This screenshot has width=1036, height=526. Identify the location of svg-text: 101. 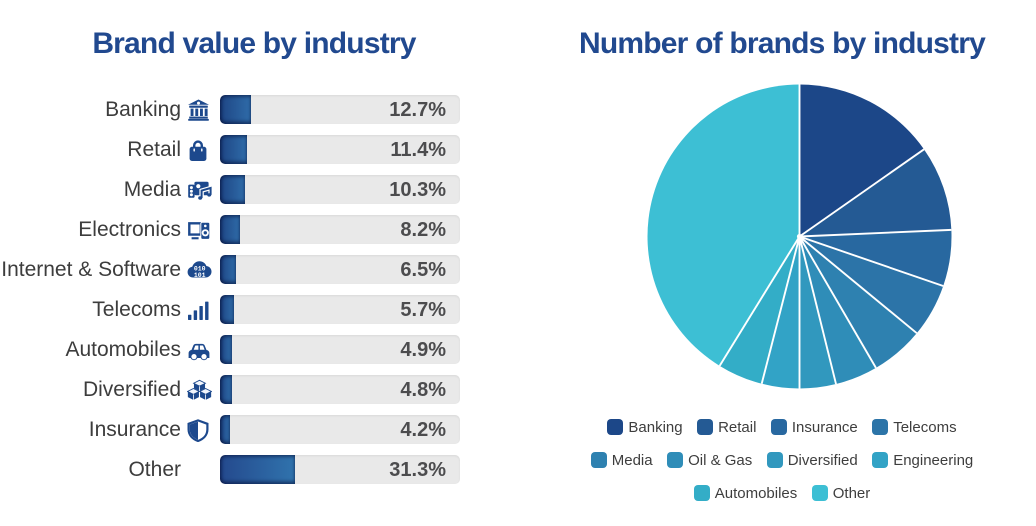
(200, 275).